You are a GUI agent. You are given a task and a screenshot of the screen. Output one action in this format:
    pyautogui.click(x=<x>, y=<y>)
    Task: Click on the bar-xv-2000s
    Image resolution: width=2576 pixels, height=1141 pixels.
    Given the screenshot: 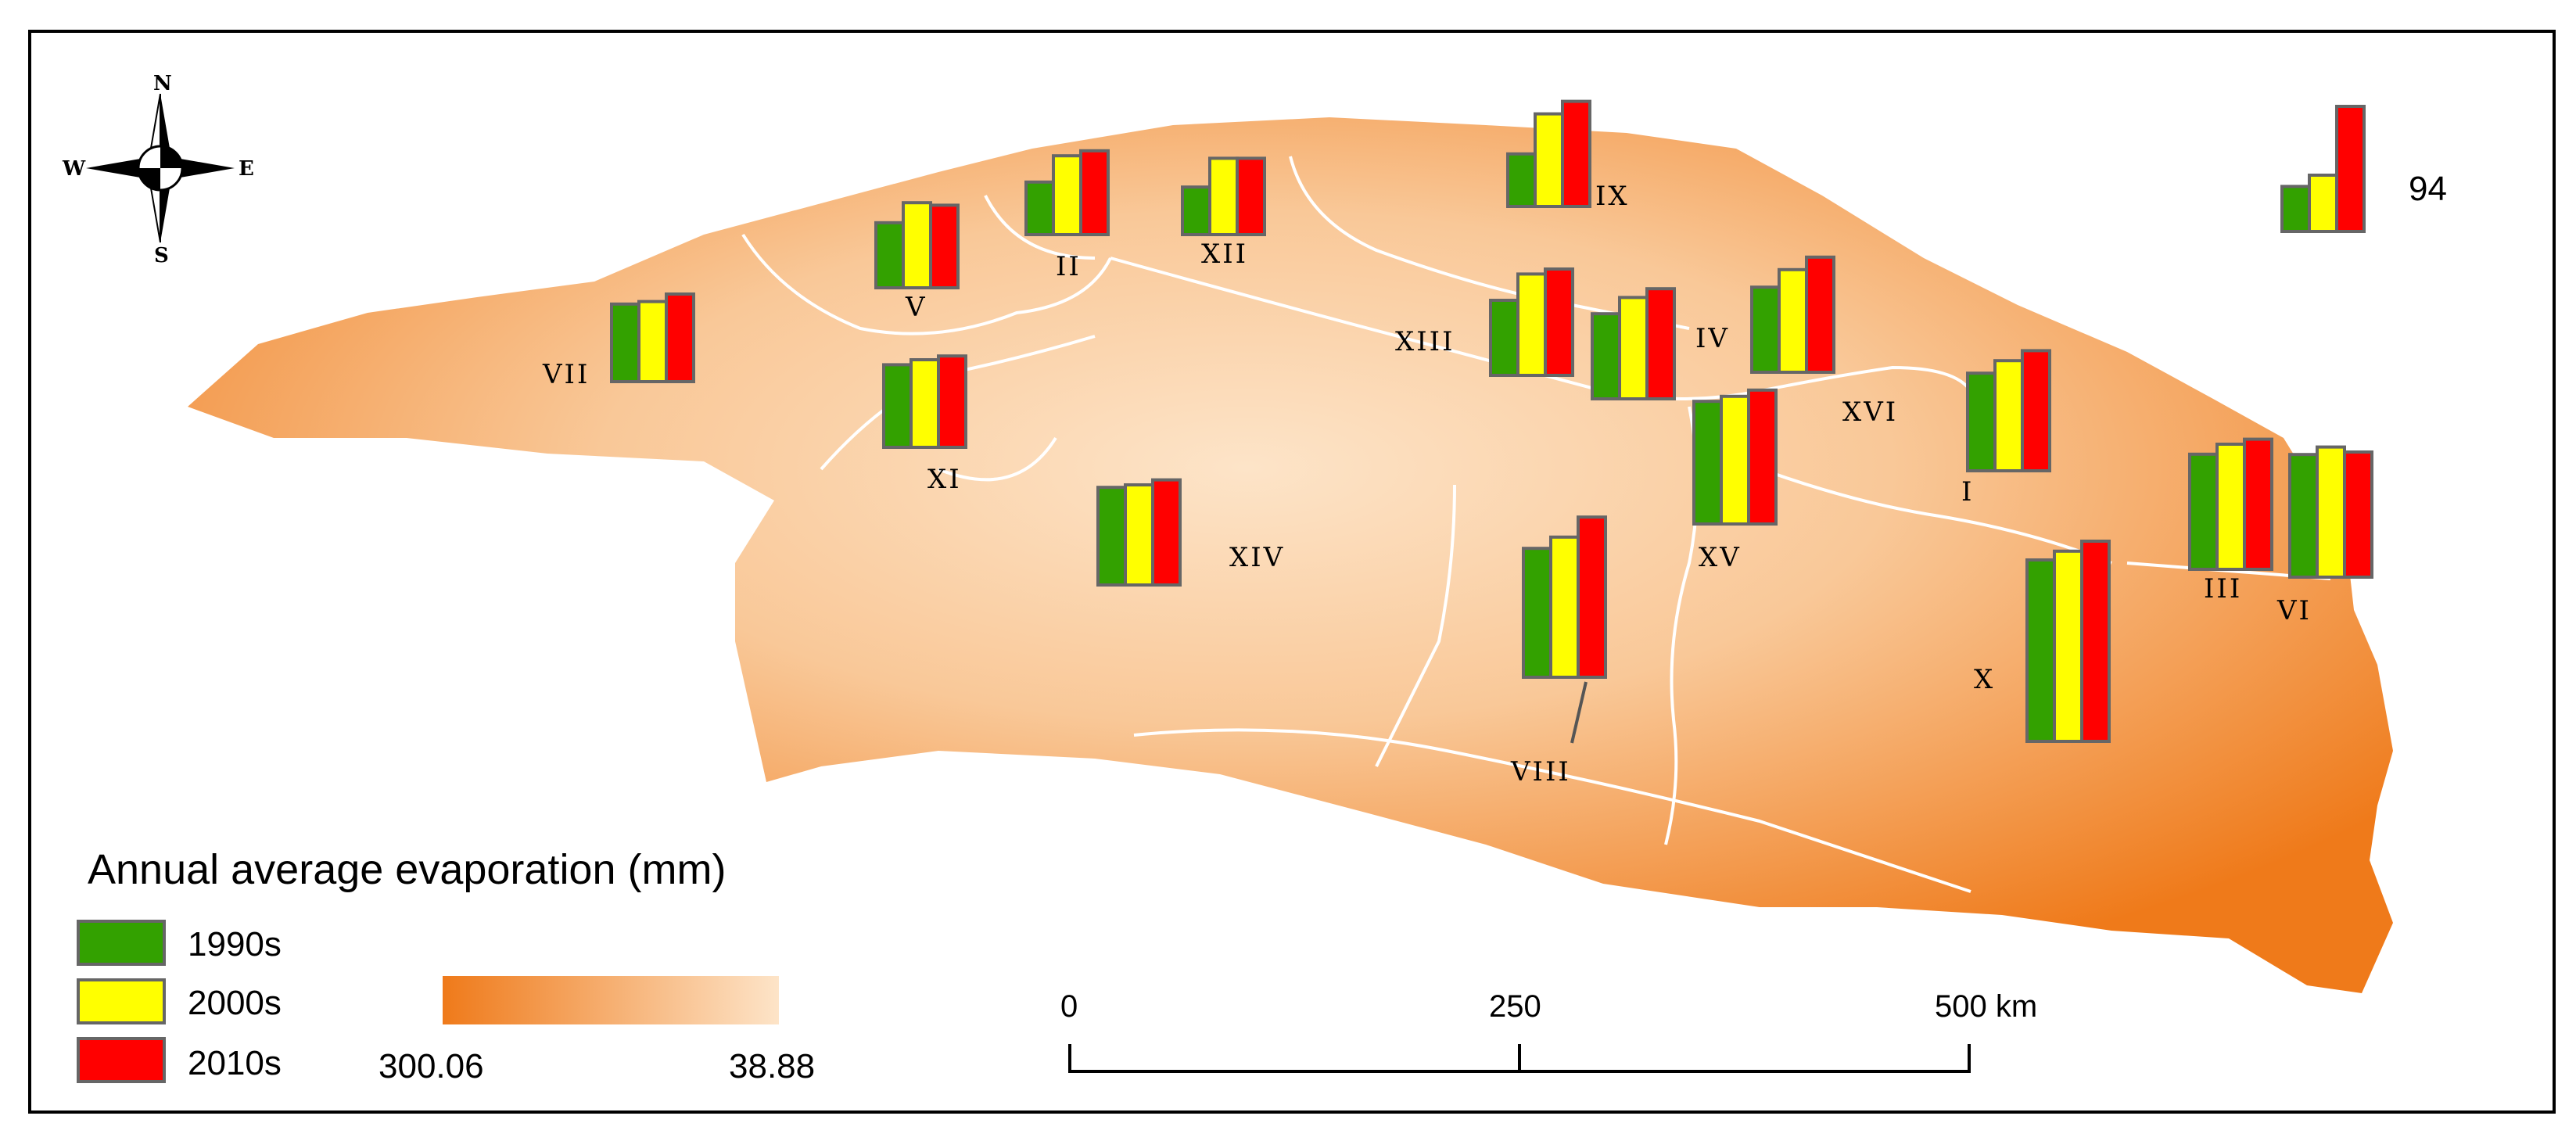 What is the action you would take?
    pyautogui.click(x=1735, y=460)
    